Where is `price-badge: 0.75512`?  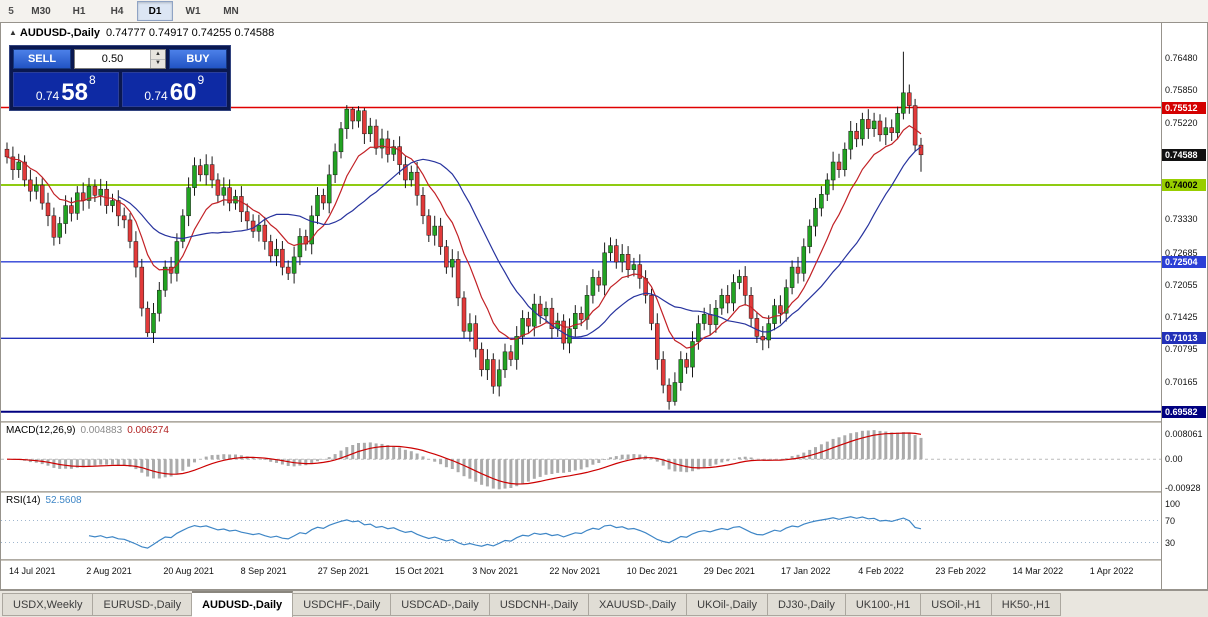
price-badge: 0.75512 is located at coordinates (1184, 107).